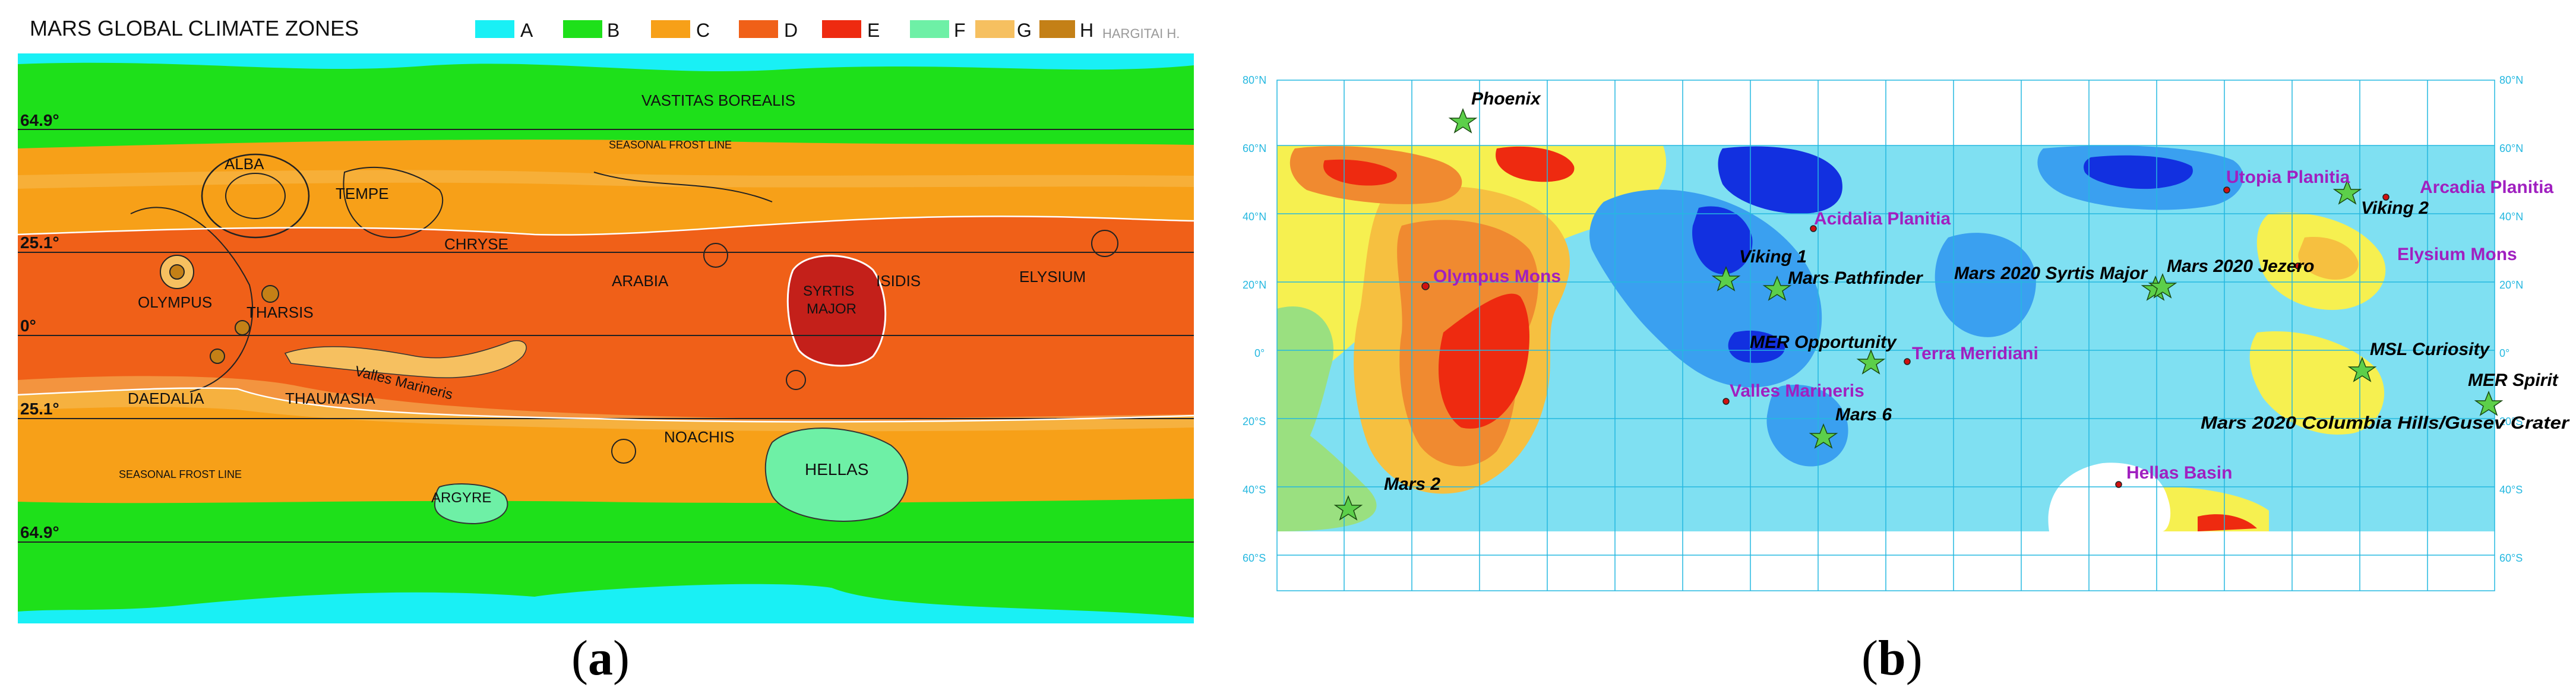 Image resolution: width=2576 pixels, height=700 pixels. What do you see at coordinates (1882, 219) in the screenshot?
I see `label-acidalia-planitia: Acidalia Planitia` at bounding box center [1882, 219].